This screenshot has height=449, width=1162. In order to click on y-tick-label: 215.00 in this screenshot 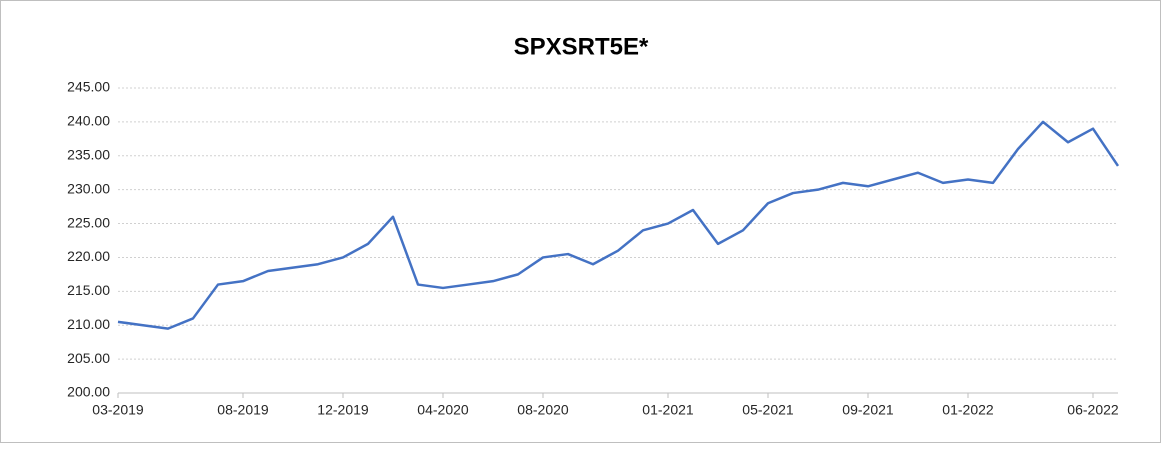, I will do `click(88, 290)`.